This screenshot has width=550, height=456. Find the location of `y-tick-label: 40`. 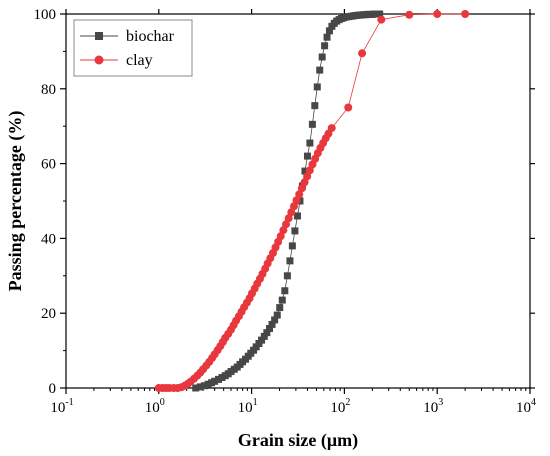

y-tick-label: 40 is located at coordinates (48, 239).